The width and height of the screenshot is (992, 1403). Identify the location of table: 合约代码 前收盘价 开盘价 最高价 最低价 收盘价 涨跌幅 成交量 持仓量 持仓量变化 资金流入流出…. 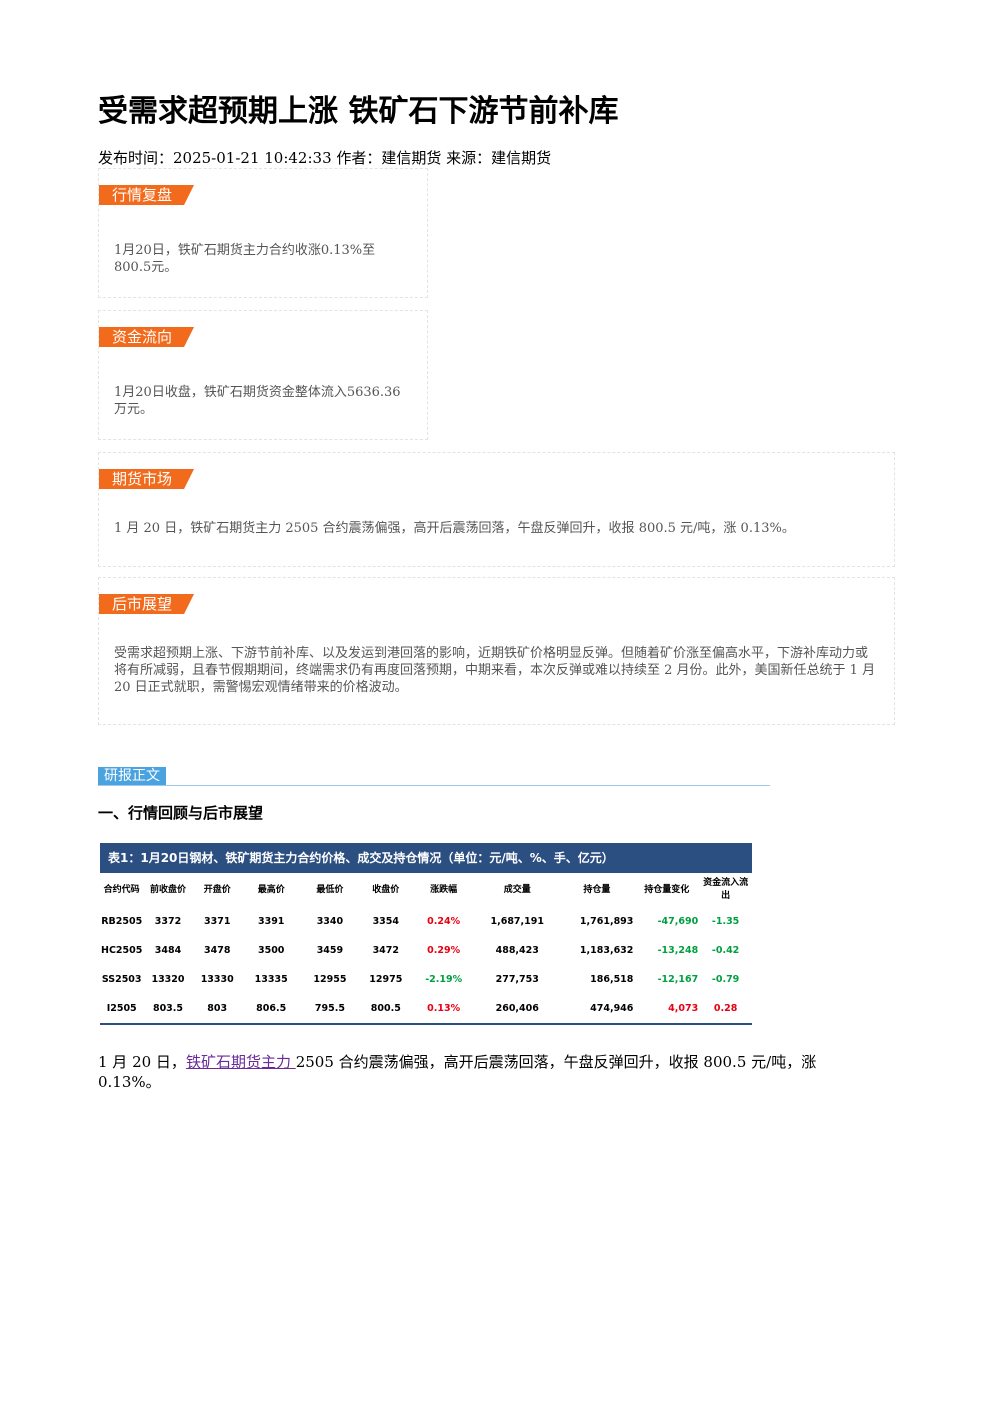
(426, 949).